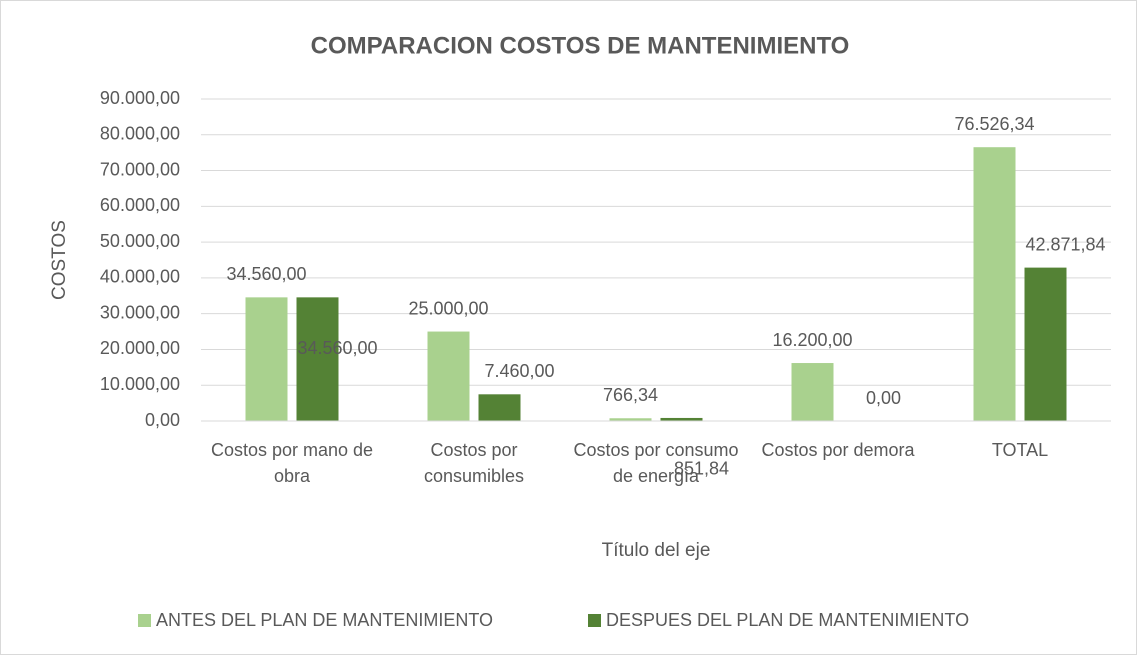 The height and width of the screenshot is (655, 1137). What do you see at coordinates (787, 620) in the screenshot?
I see `legend-label: DESPUES DEL PLAN DE MANTENIMIENTO` at bounding box center [787, 620].